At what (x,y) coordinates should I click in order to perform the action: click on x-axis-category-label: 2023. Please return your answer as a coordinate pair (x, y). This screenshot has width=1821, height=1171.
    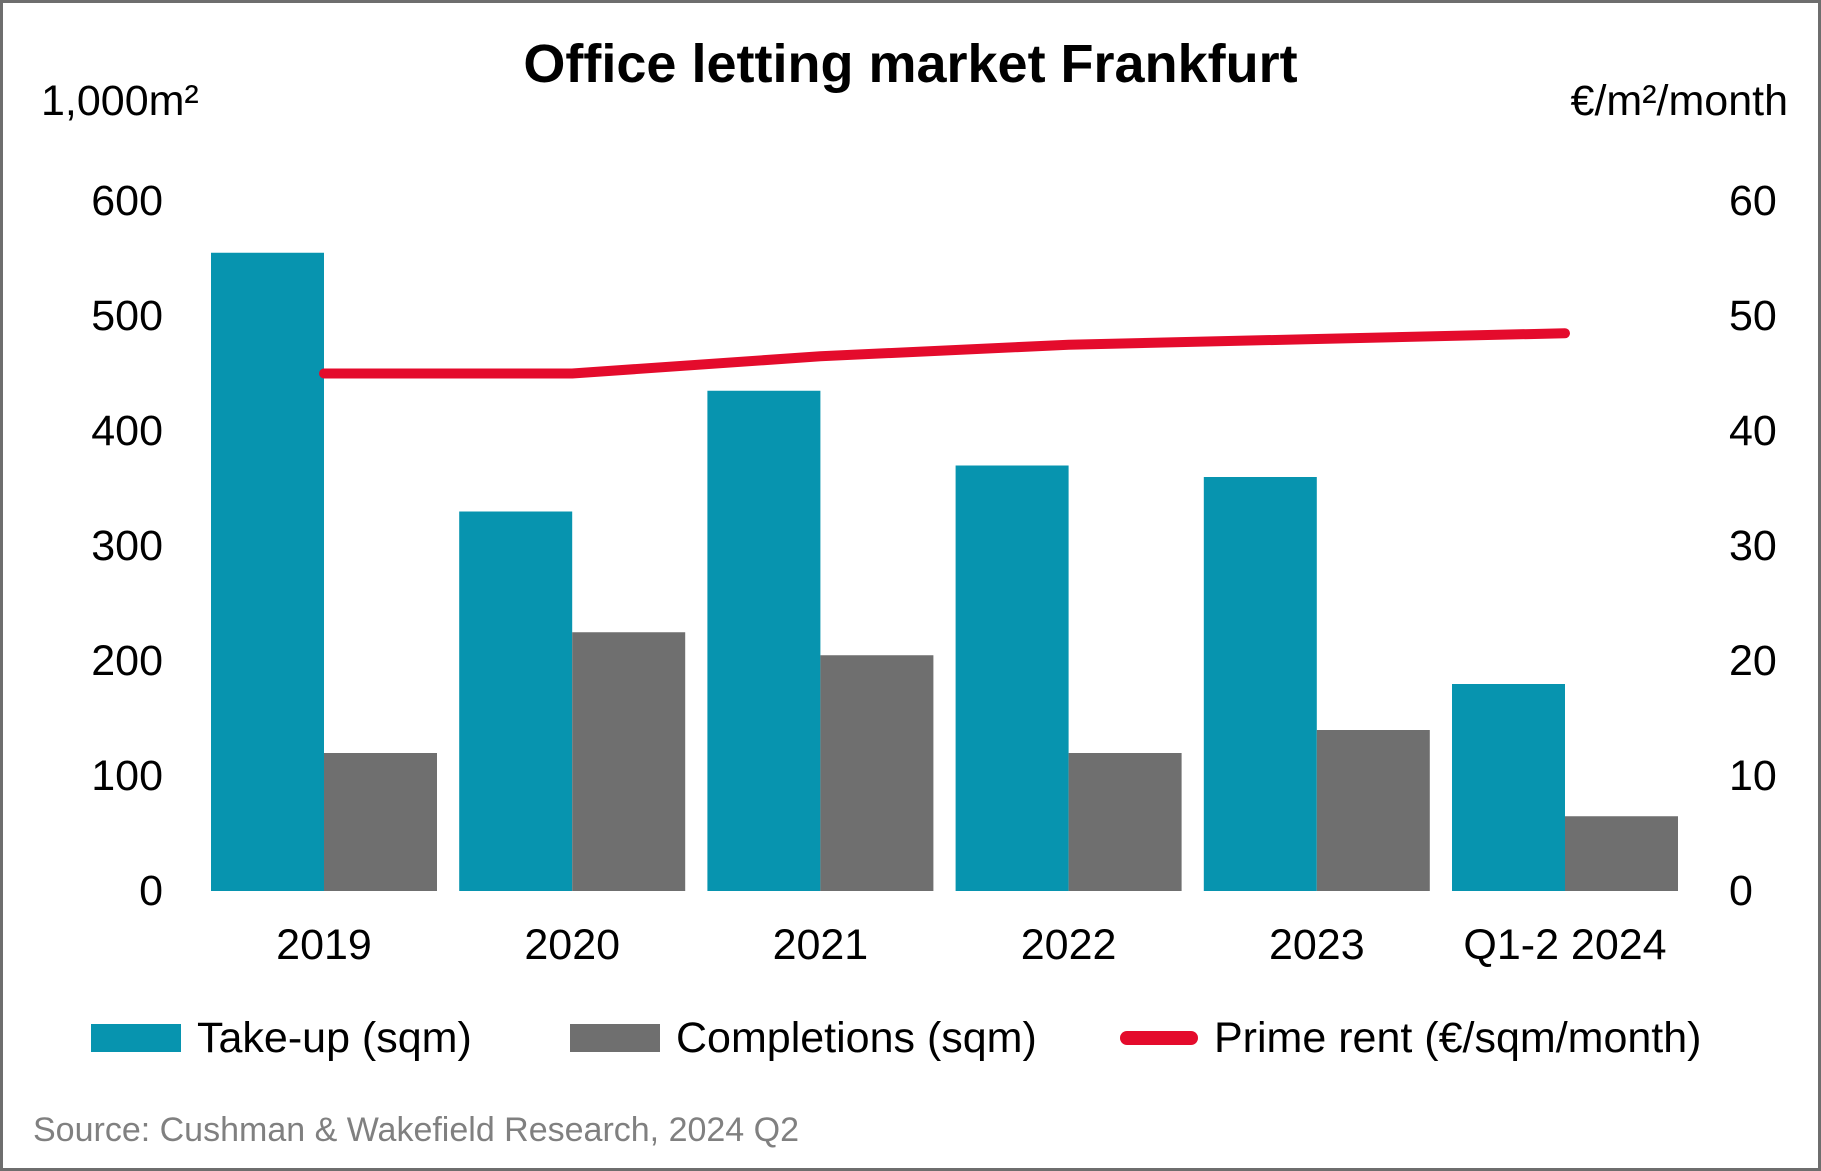
    Looking at the image, I should click on (1317, 945).